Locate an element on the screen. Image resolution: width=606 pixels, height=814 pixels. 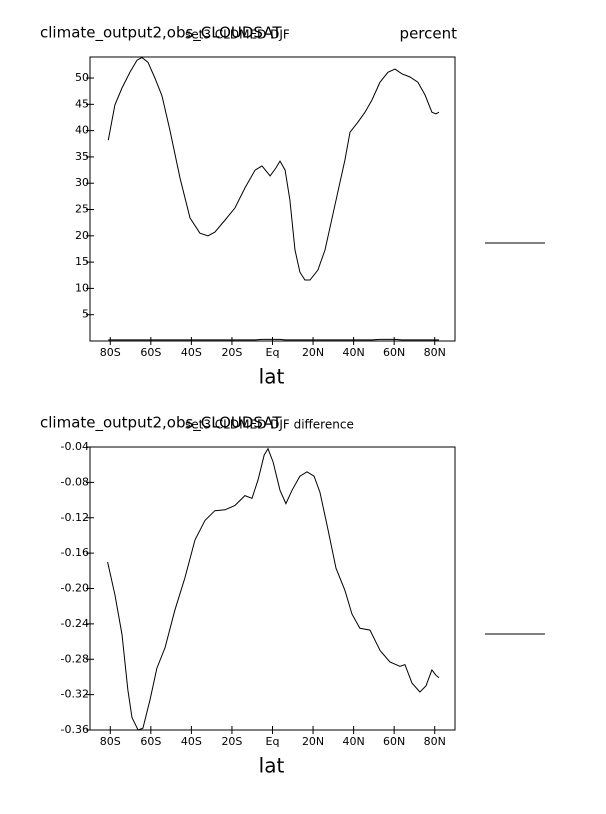
y-tick-label: 5 is located at coordinates (85, 314).